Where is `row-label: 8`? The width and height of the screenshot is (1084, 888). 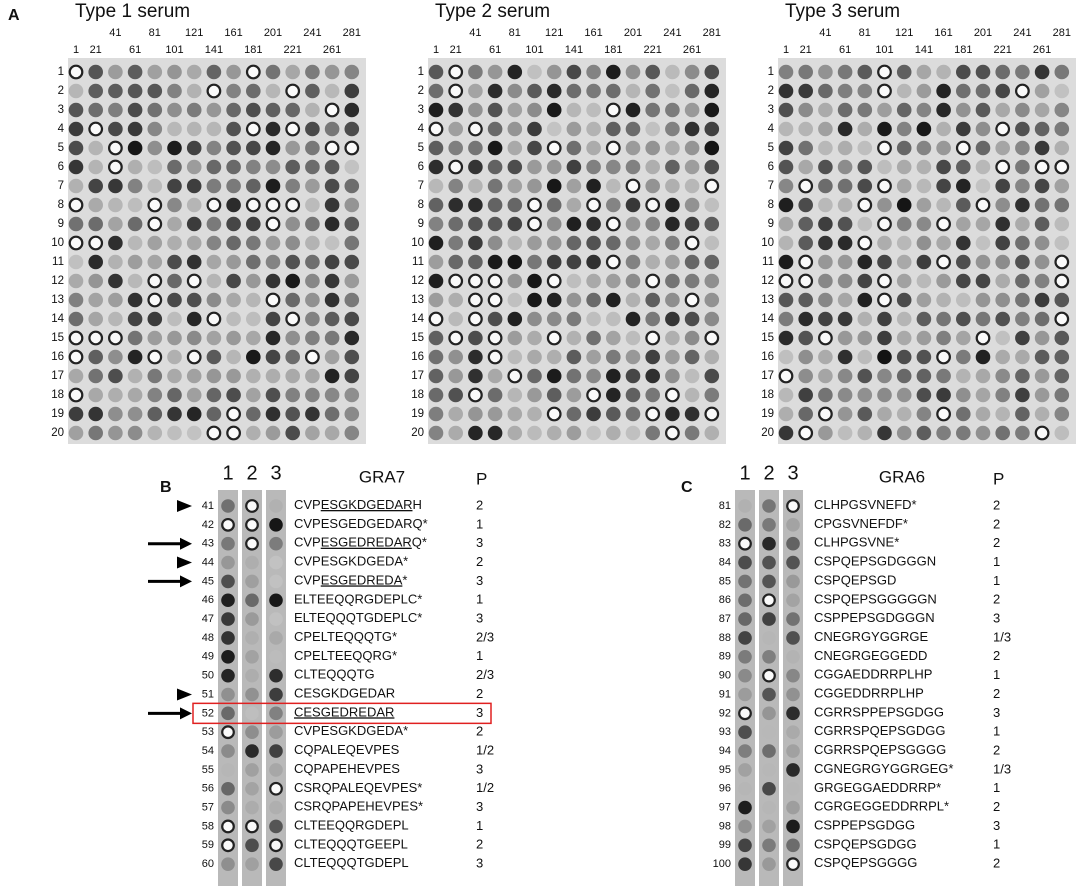 row-label: 8 is located at coordinates (61, 205).